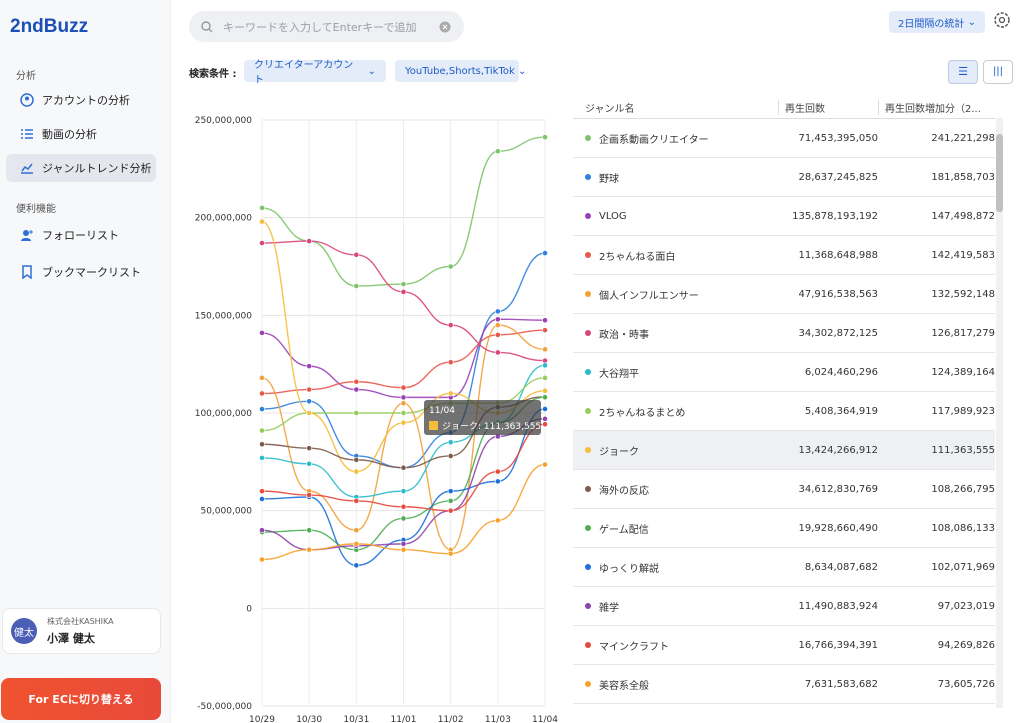 The height and width of the screenshot is (723, 1024). I want to click on plays-cell: 8,634,087,682, so click(841, 567).